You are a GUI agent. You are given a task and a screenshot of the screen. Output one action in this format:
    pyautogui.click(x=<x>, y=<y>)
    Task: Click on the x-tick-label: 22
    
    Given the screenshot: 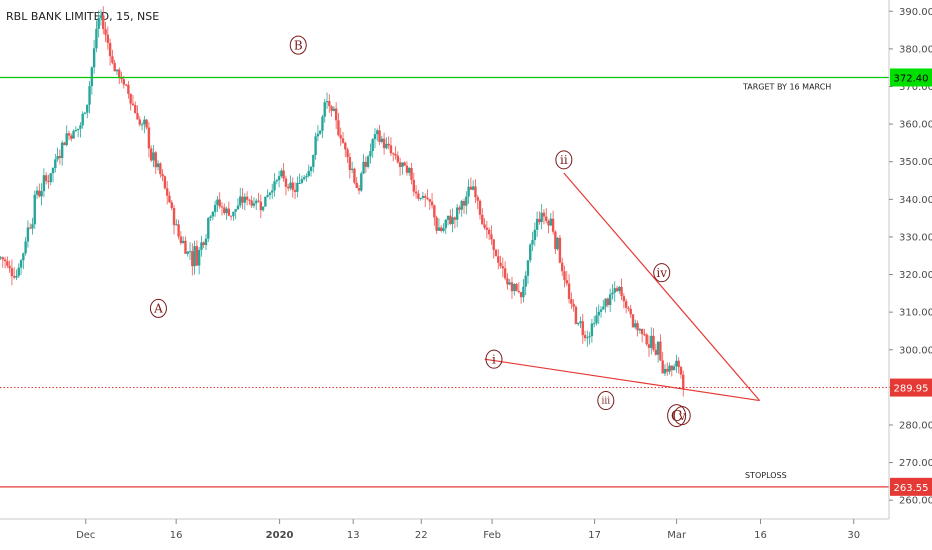 What is the action you would take?
    pyautogui.click(x=421, y=535)
    